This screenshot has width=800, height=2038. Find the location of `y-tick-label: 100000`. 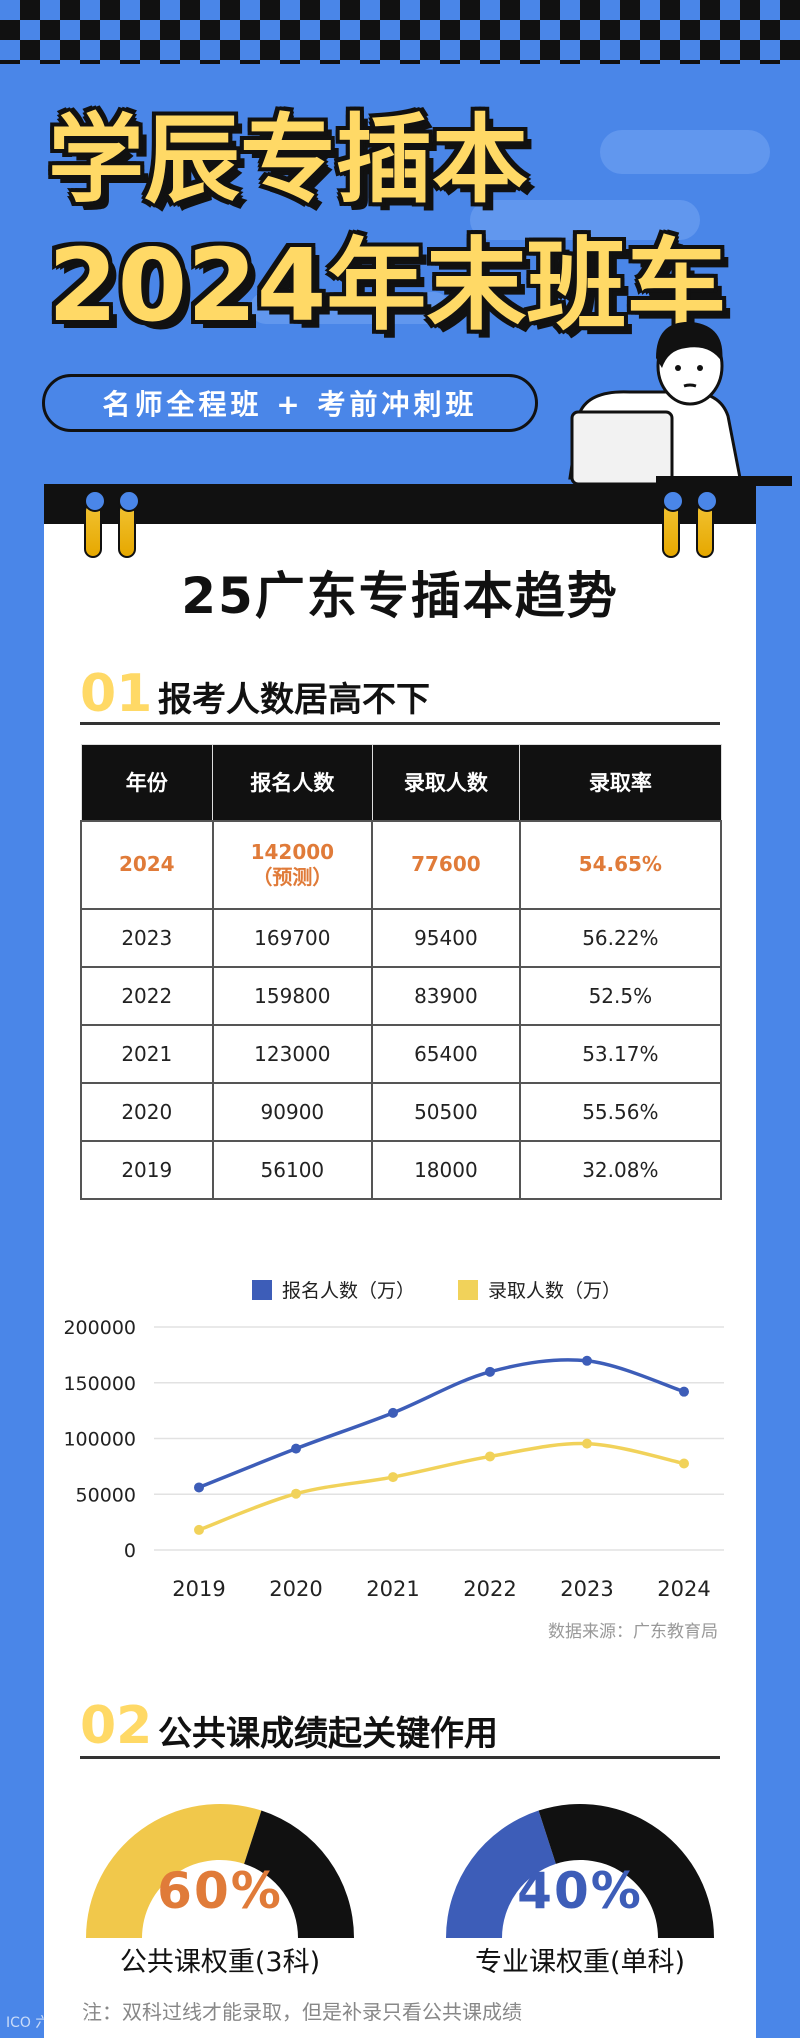

y-tick-label: 100000 is located at coordinates (99, 1440).